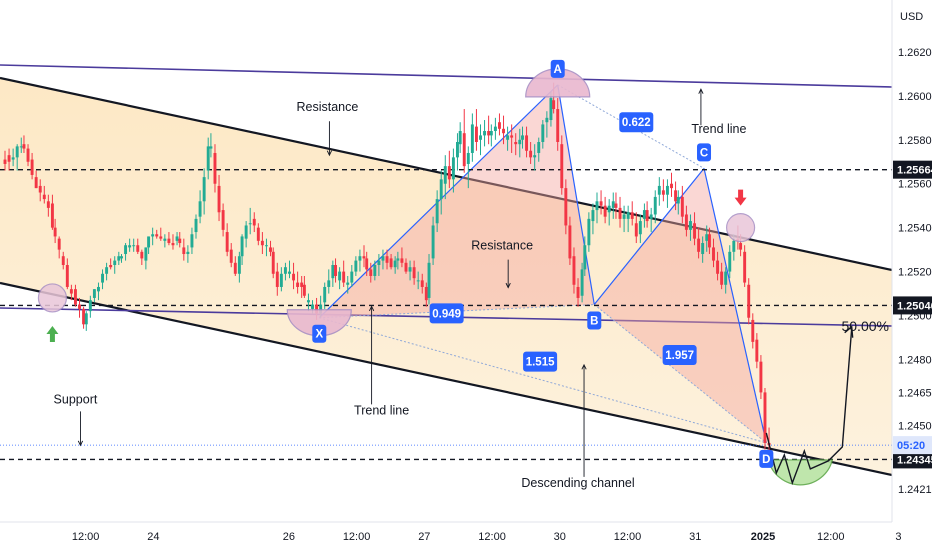 This screenshot has height=550, width=932. I want to click on x-tick-6: 12:00, so click(492, 537).